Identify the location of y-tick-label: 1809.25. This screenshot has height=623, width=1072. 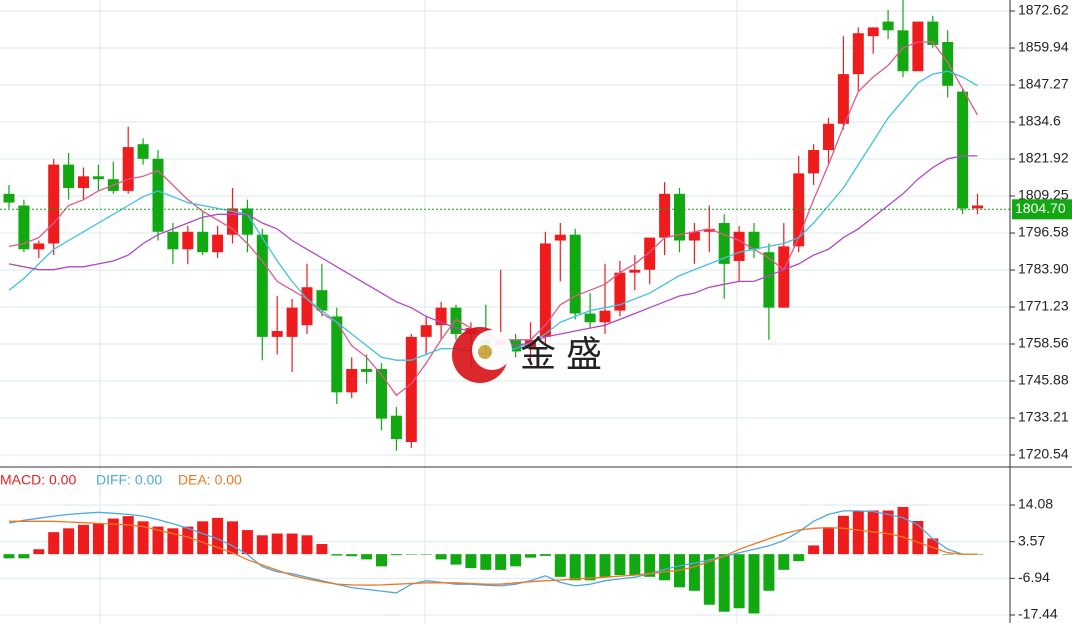
(1043, 195).